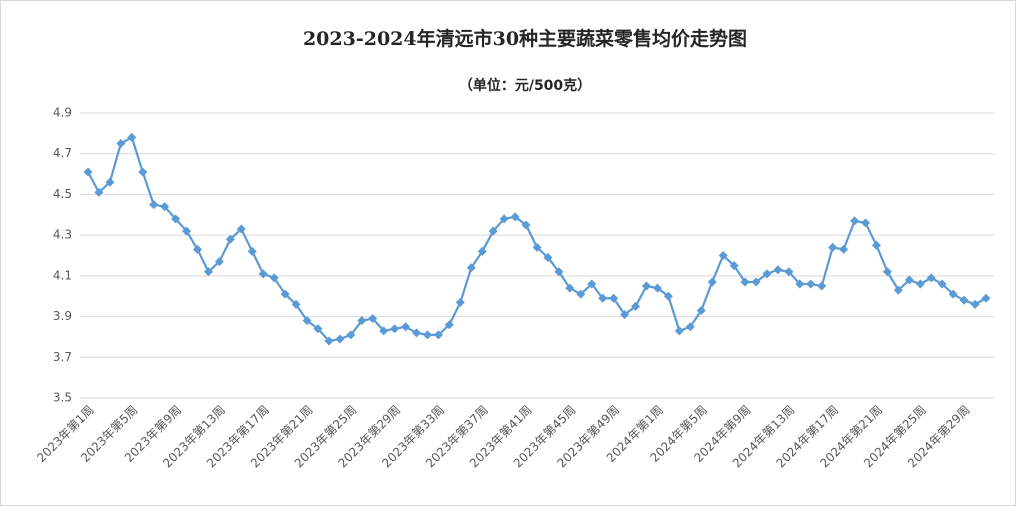 The image size is (1016, 506). I want to click on y-tick-label: 4.9, so click(62, 113).